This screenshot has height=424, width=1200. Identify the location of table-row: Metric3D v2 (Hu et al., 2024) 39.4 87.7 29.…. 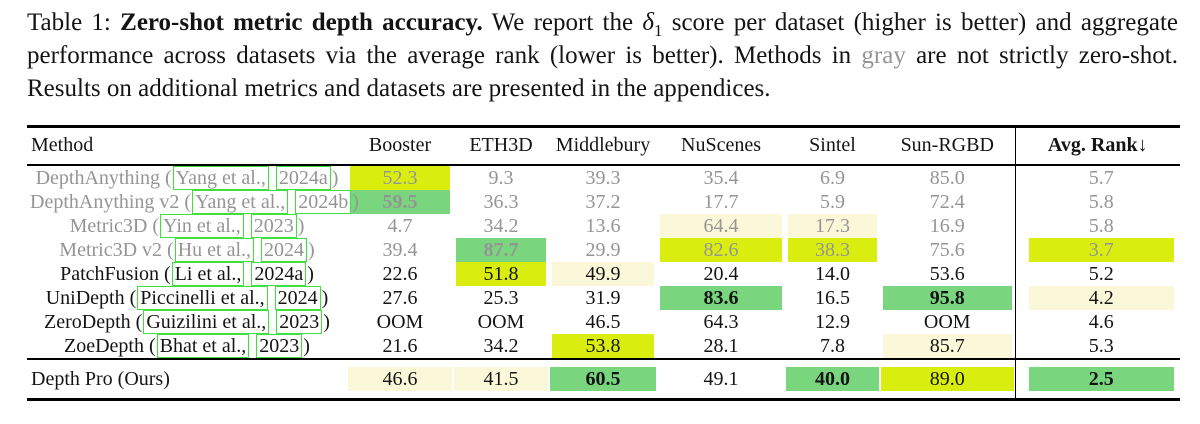
(603, 249).